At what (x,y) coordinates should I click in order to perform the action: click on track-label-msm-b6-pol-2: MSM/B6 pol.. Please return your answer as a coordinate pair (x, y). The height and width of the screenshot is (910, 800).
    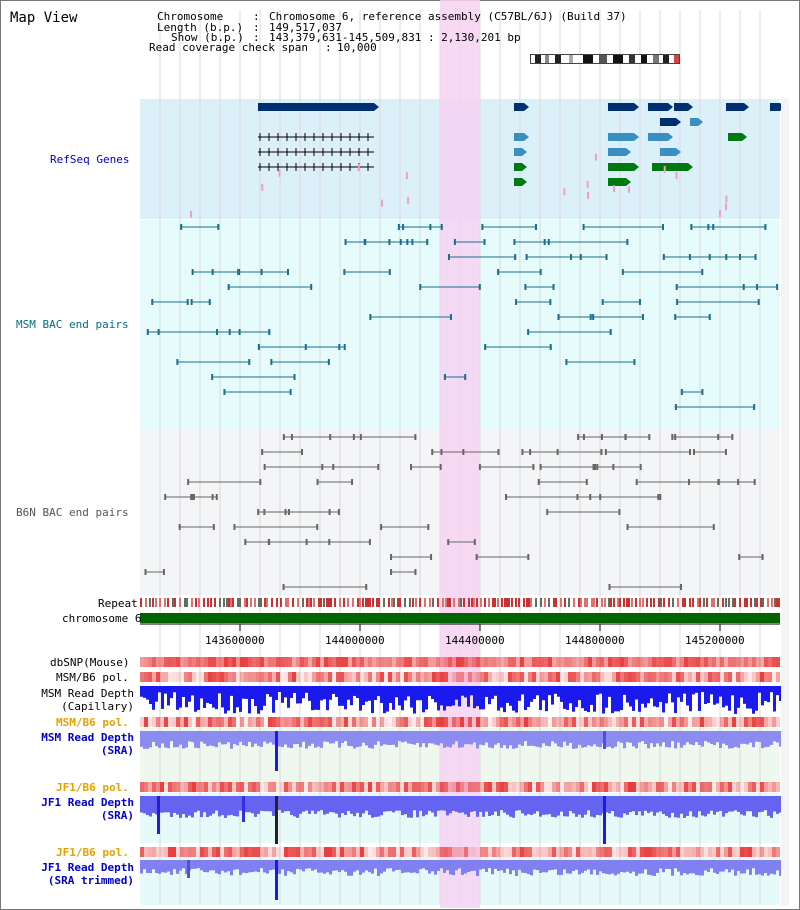
    Looking at the image, I should click on (92, 722).